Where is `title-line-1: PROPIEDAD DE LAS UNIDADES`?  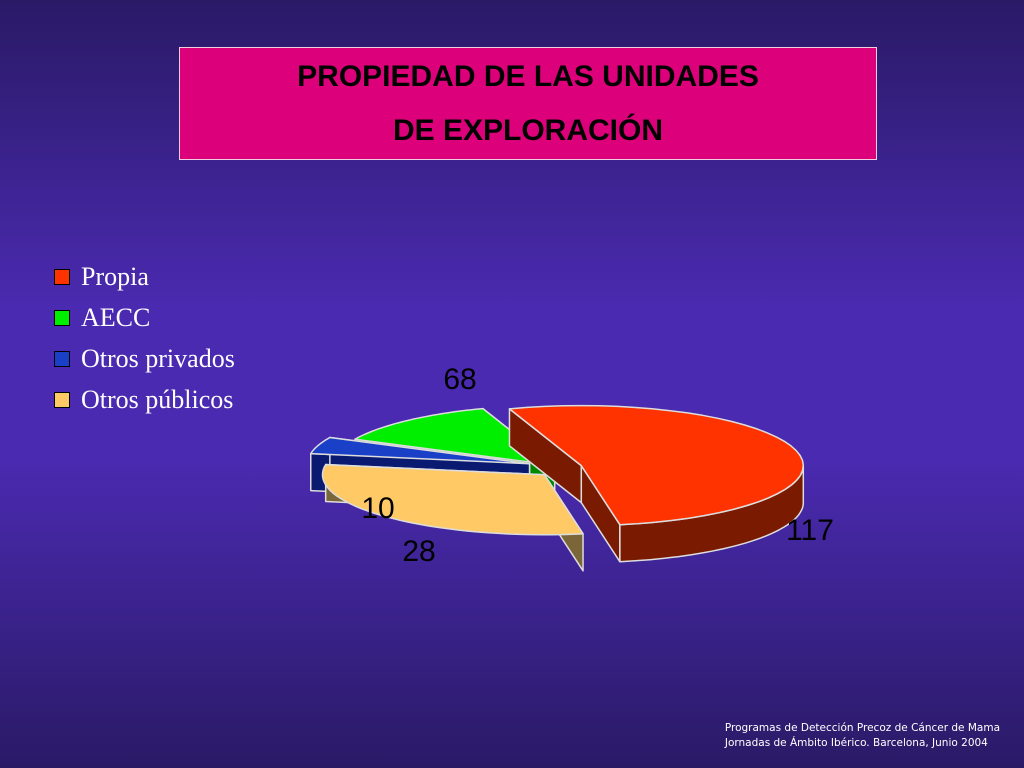
title-line-1: PROPIEDAD DE LAS UNIDADES is located at coordinates (528, 76).